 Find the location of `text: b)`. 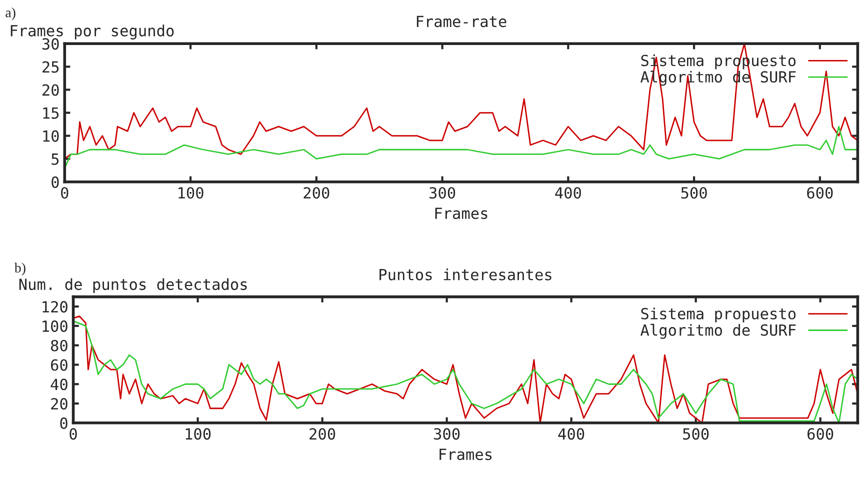

text: b) is located at coordinates (20, 269).